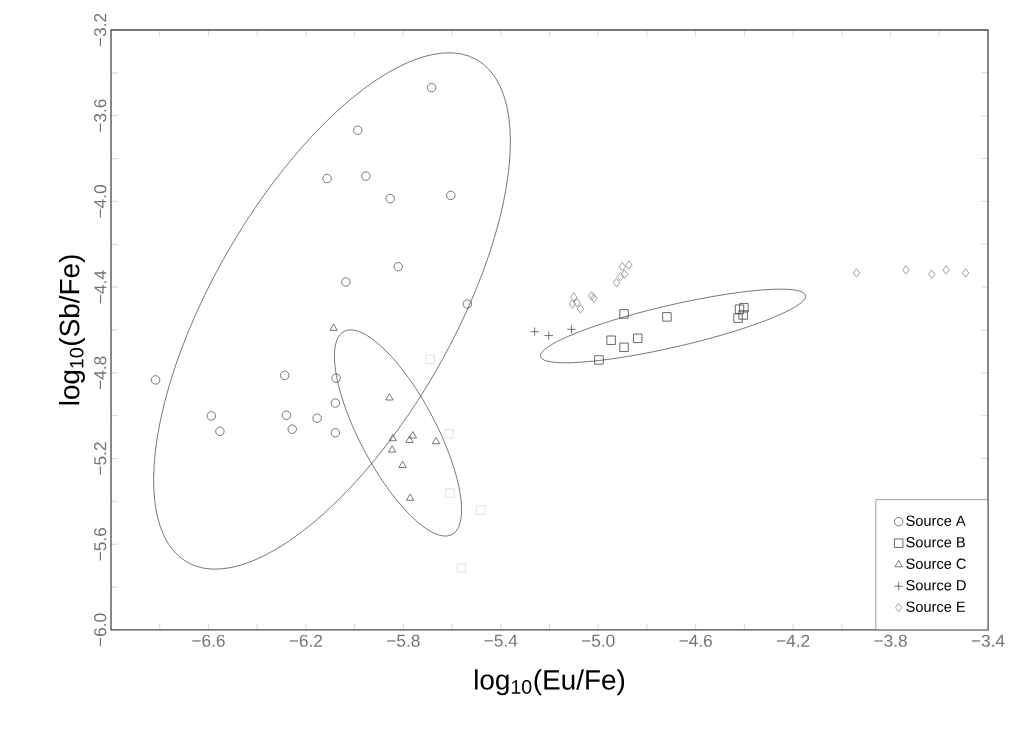 This screenshot has width=1014, height=736. Describe the element at coordinates (598, 640) in the screenshot. I see `x-tick-label: −5.0` at that location.